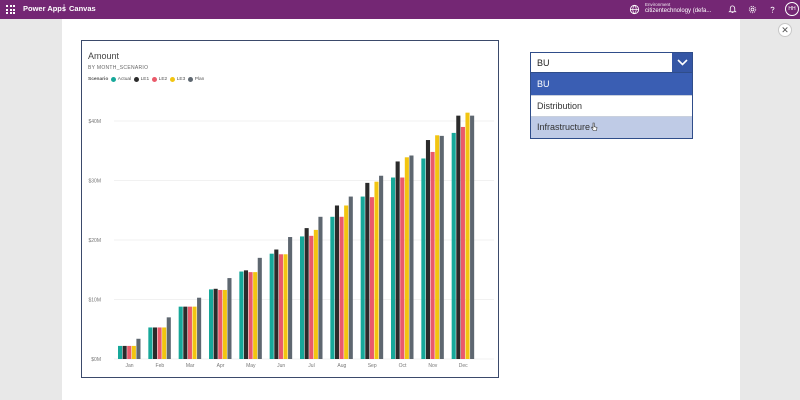  I want to click on legend-item-le1: LE1, so click(141, 79).